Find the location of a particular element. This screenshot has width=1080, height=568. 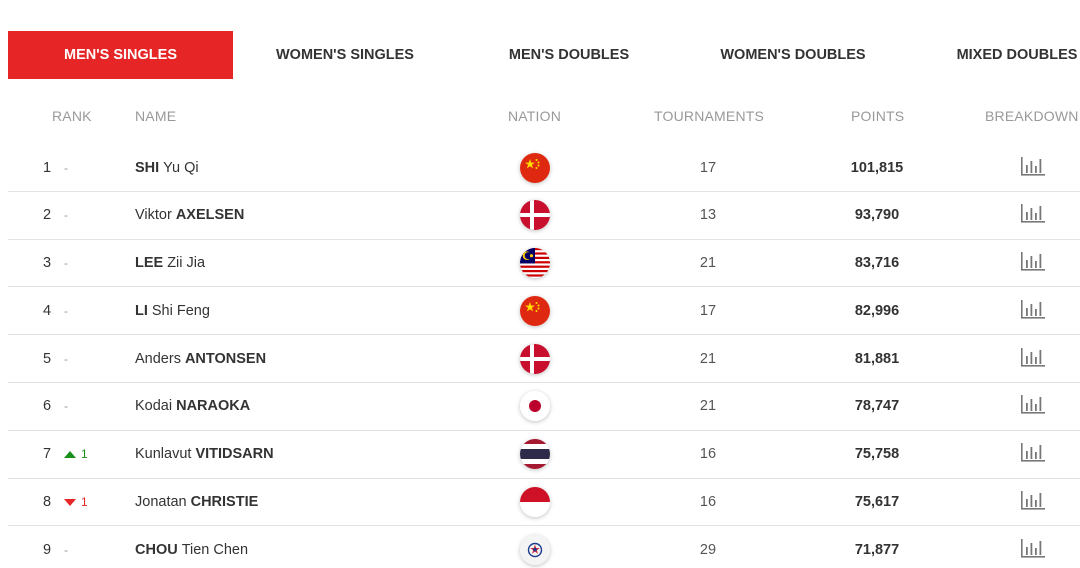

rank-number: 1 is located at coordinates (47, 167).